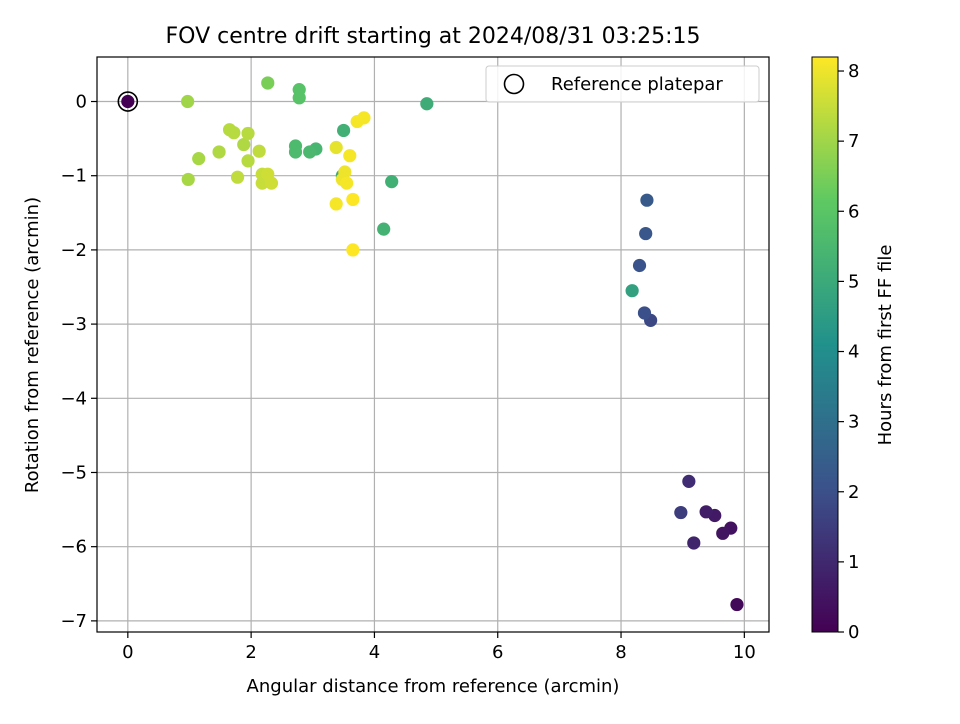  Describe the element at coordinates (853, 422) in the screenshot. I see `colorbar-tick-label: 3` at that location.